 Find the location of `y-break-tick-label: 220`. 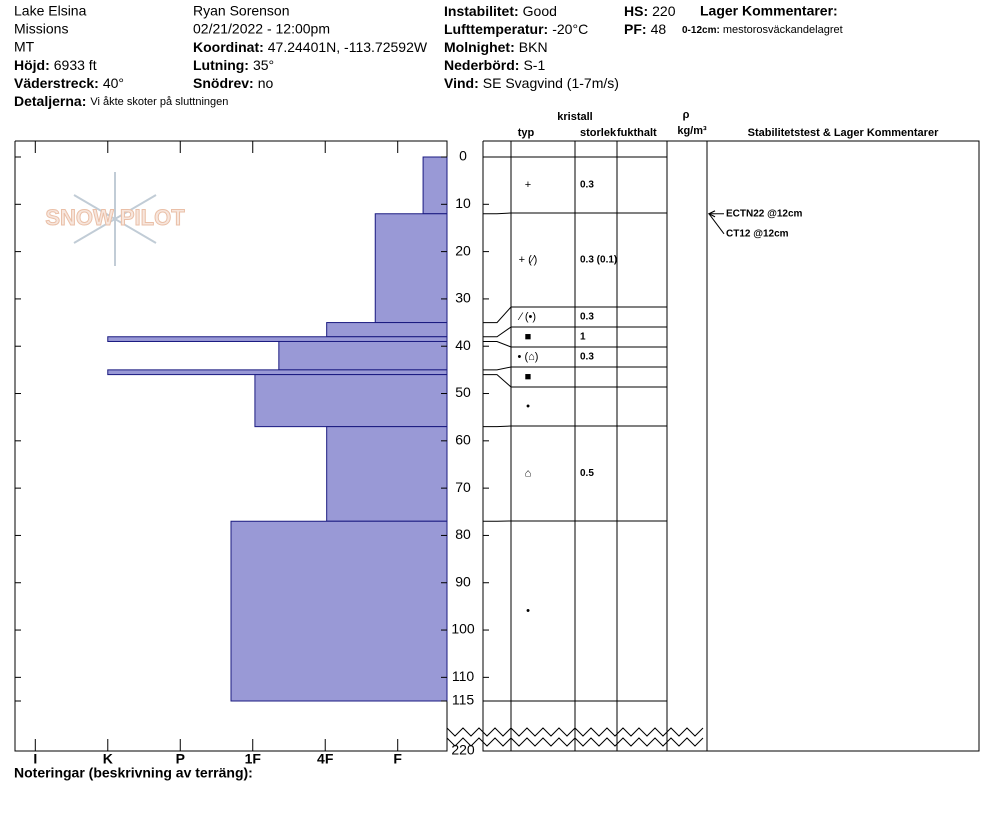

y-break-tick-label: 220 is located at coordinates (463, 750).